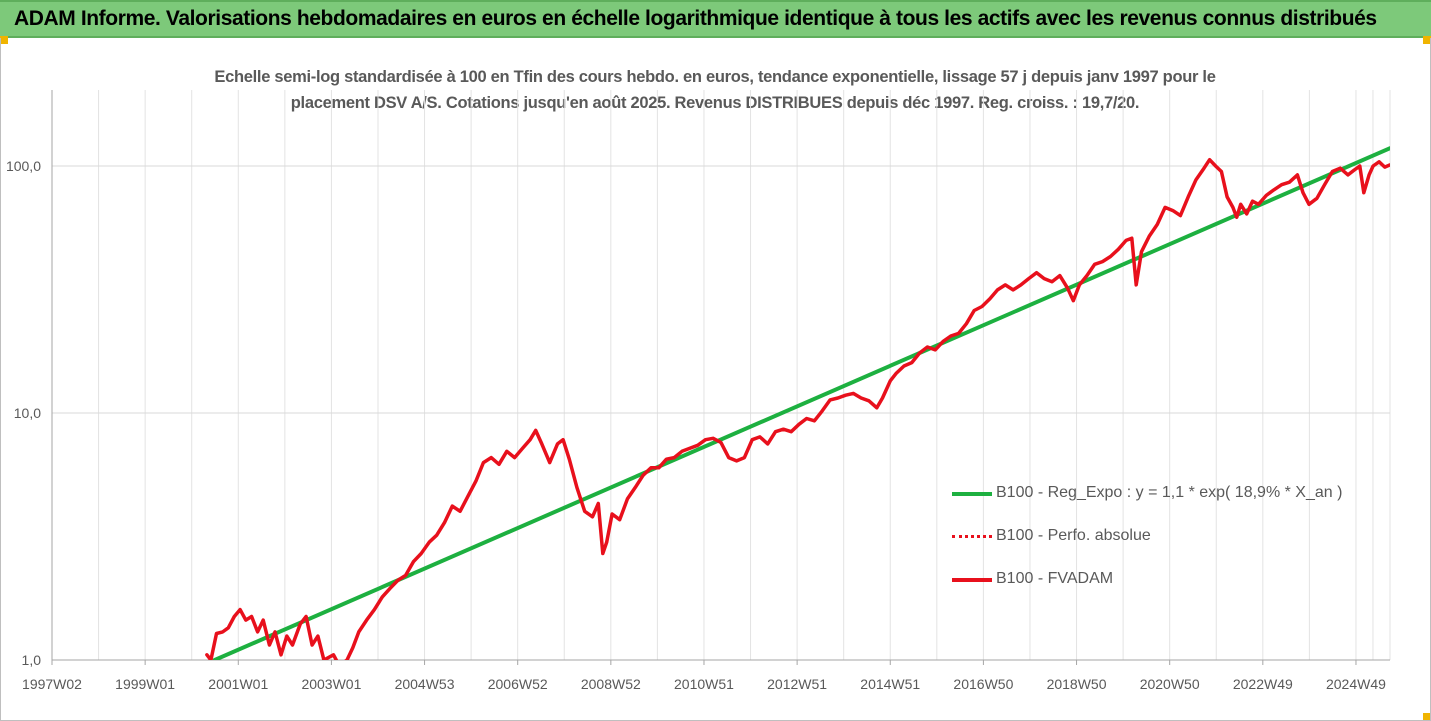 This screenshot has width=1431, height=721. What do you see at coordinates (972, 536) in the screenshot?
I see `legend-swatch-perfo-absolue` at bounding box center [972, 536].